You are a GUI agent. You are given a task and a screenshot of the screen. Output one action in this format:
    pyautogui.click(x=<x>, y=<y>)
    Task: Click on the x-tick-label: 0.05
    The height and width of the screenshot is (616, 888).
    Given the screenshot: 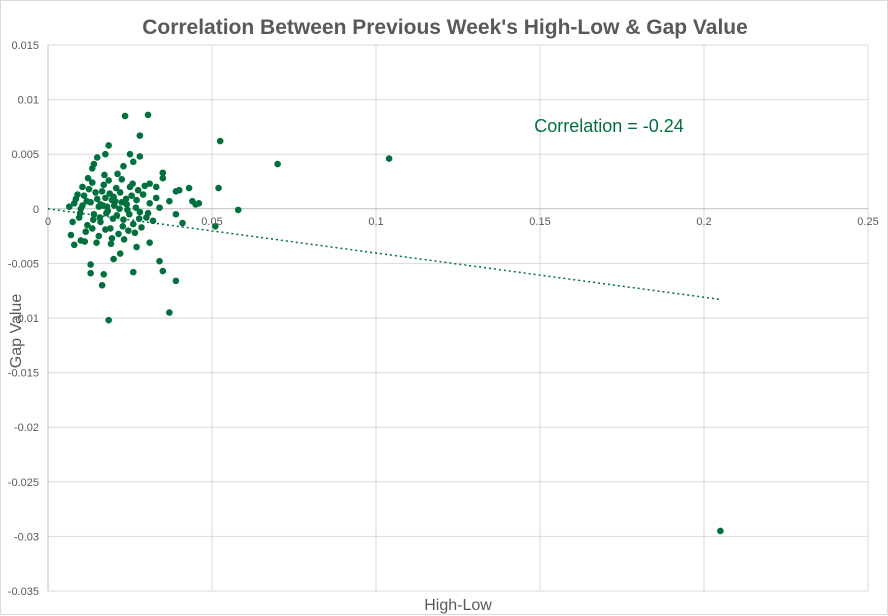 What is the action you would take?
    pyautogui.click(x=211, y=222)
    